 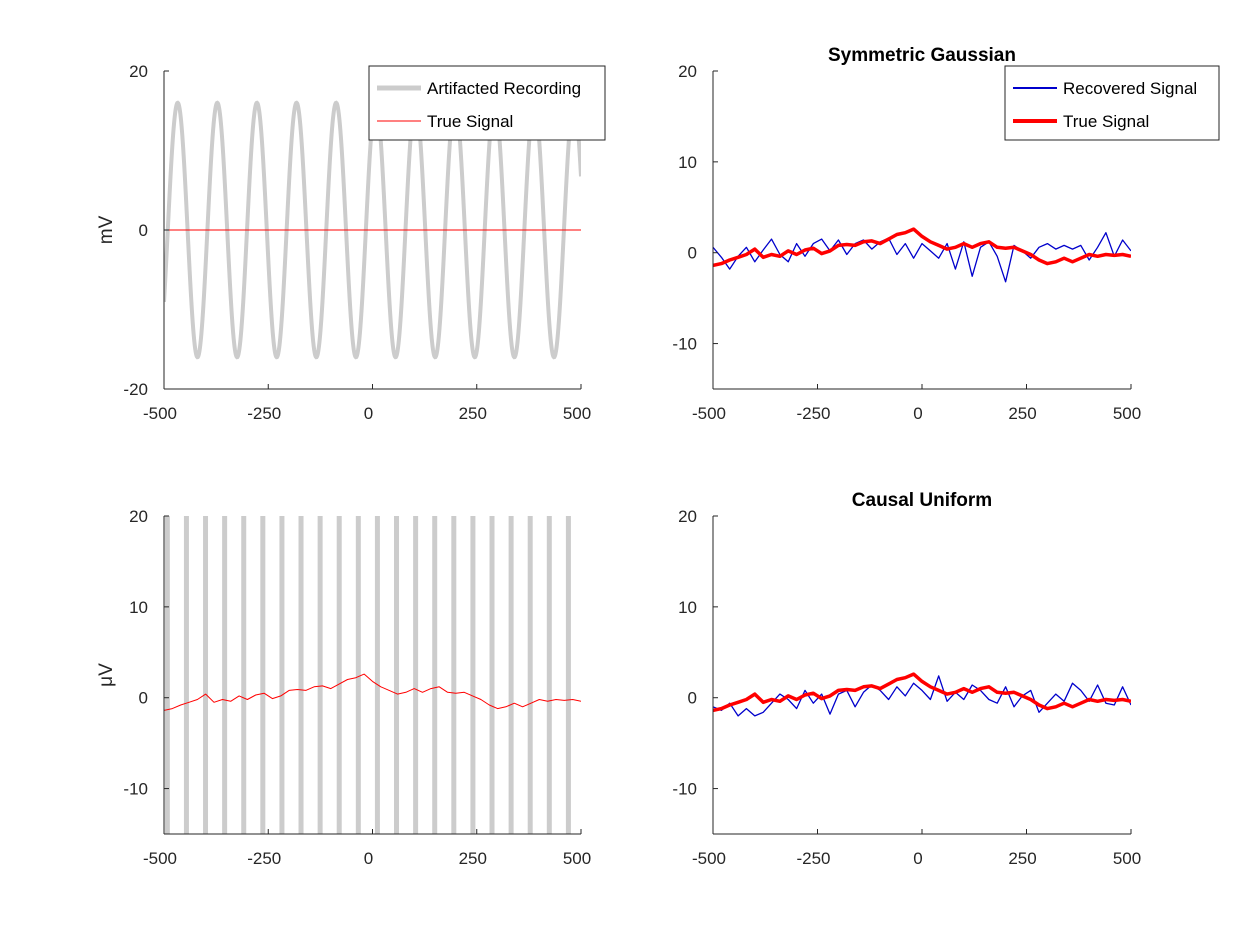 I want to click on y-axis-label: mV, so click(x=106, y=229).